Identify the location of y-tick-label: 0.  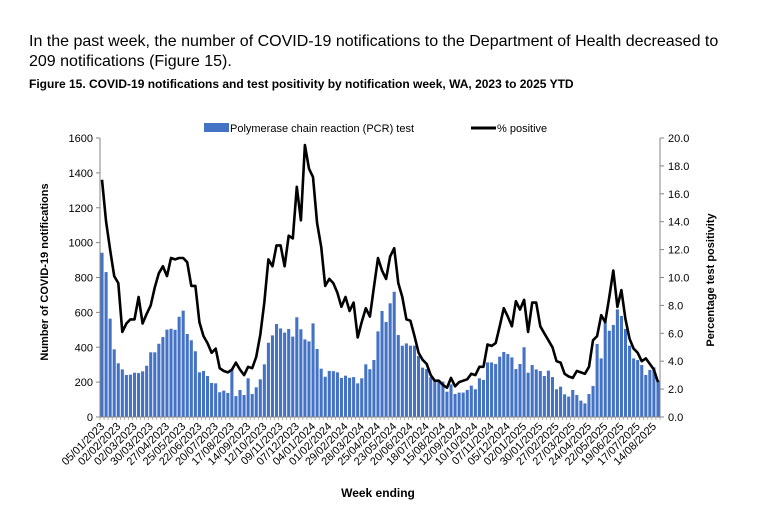
(90, 418).